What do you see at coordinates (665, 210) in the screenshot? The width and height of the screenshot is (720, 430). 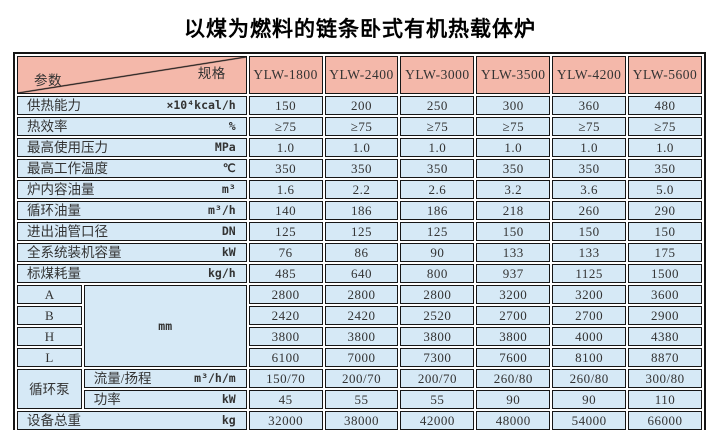 I see `value-cell: 290` at bounding box center [665, 210].